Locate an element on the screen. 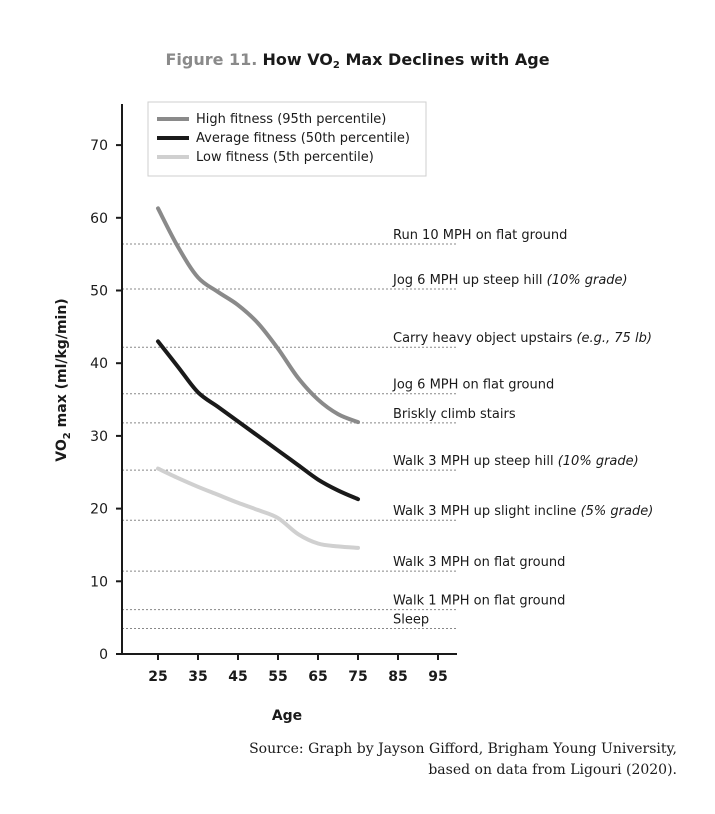 This screenshot has width=715, height=814. y-axis-label-suffix: max (ml/kg/min) is located at coordinates (62, 365).